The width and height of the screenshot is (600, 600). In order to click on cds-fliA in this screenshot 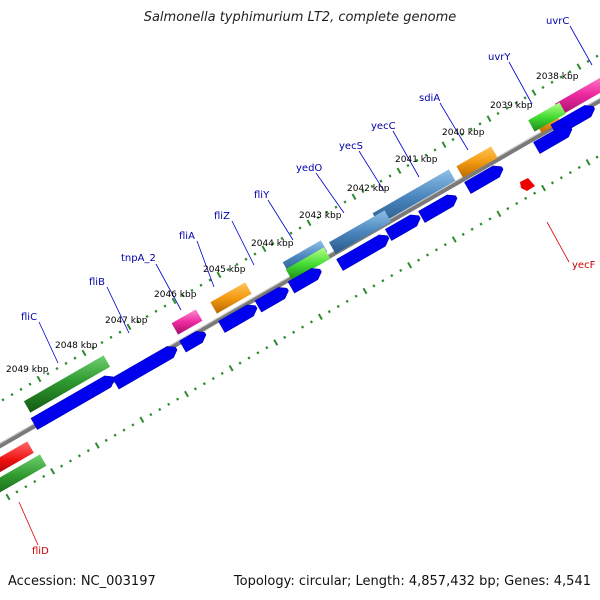, I will do `click(238, 318)`.